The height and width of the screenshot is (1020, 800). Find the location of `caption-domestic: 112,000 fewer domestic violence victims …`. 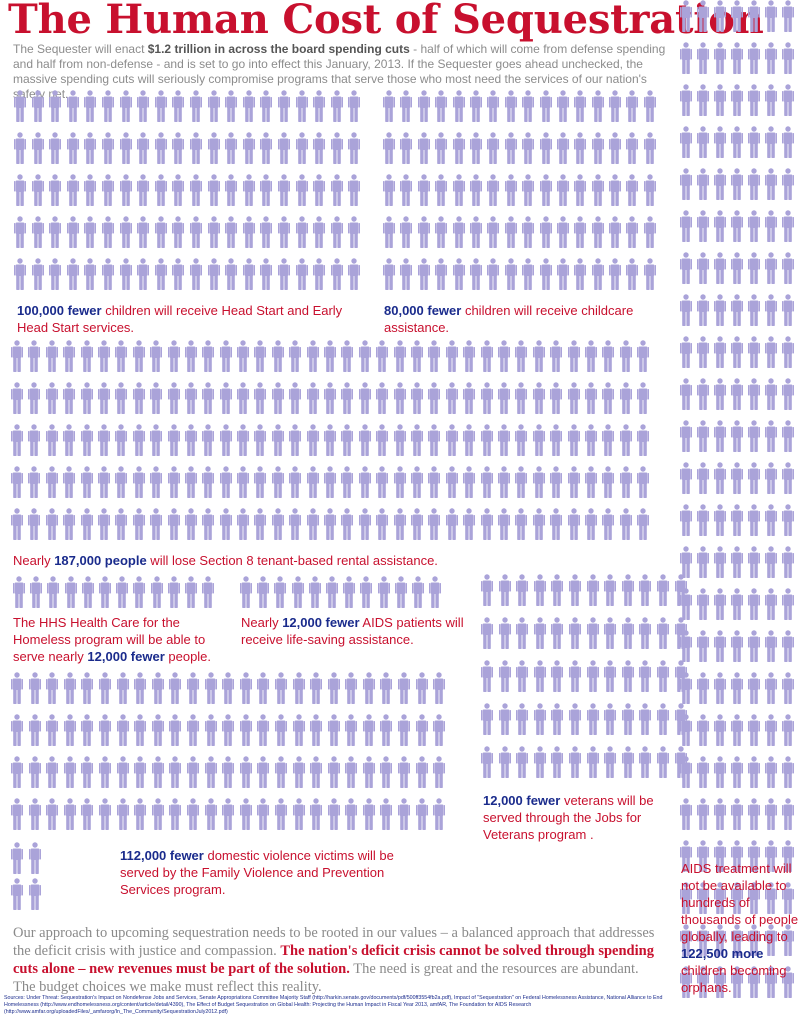

caption-domestic: 112,000 fewer domestic violence victims … is located at coordinates (270, 872).